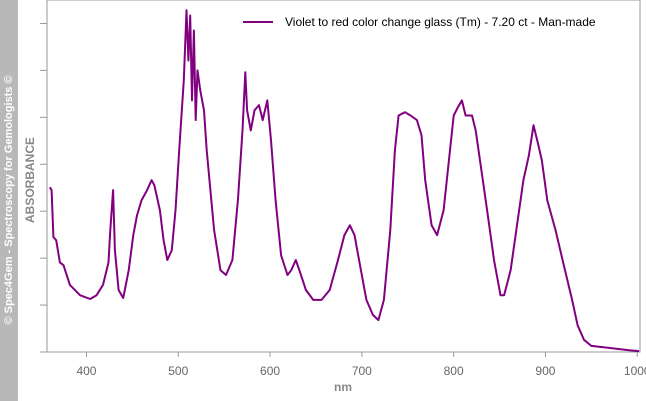 The image size is (646, 401). Describe the element at coordinates (454, 371) in the screenshot. I see `x-tick-label: 800` at that location.